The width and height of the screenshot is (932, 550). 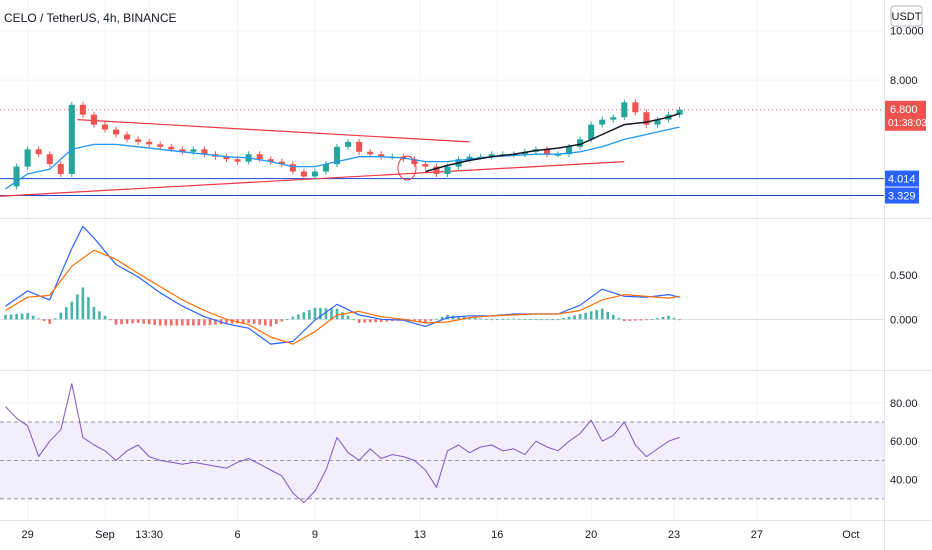 I want to click on level-label-box, so click(x=902, y=178).